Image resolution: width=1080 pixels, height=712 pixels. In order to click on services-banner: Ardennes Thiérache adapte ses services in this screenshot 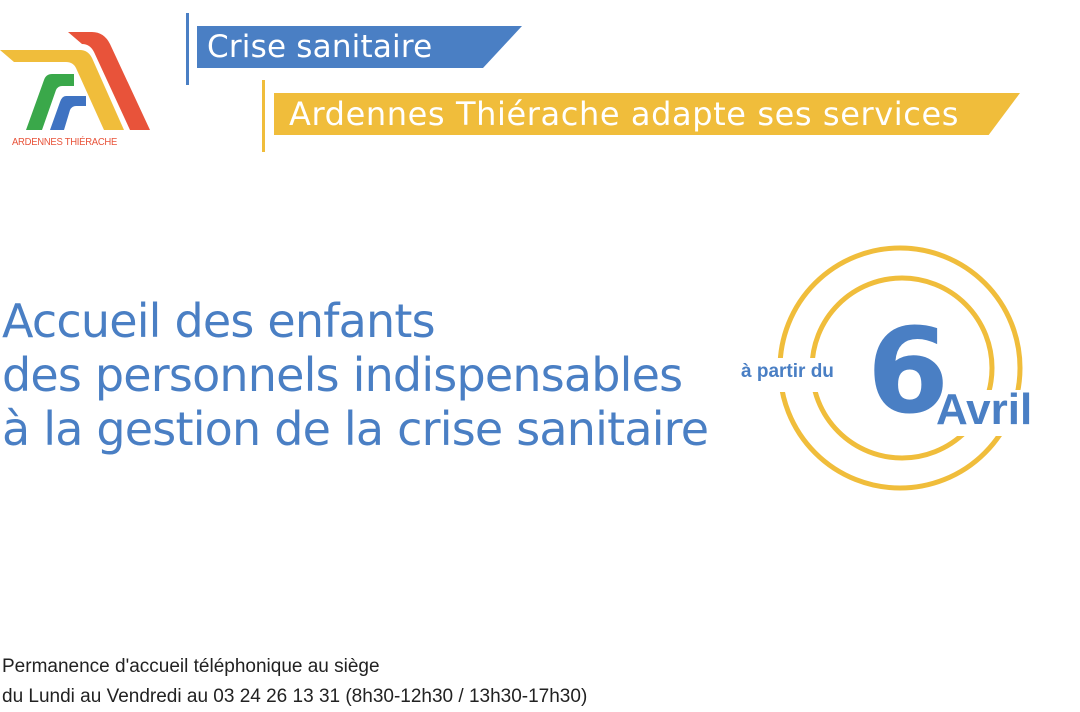, I will do `click(647, 114)`.